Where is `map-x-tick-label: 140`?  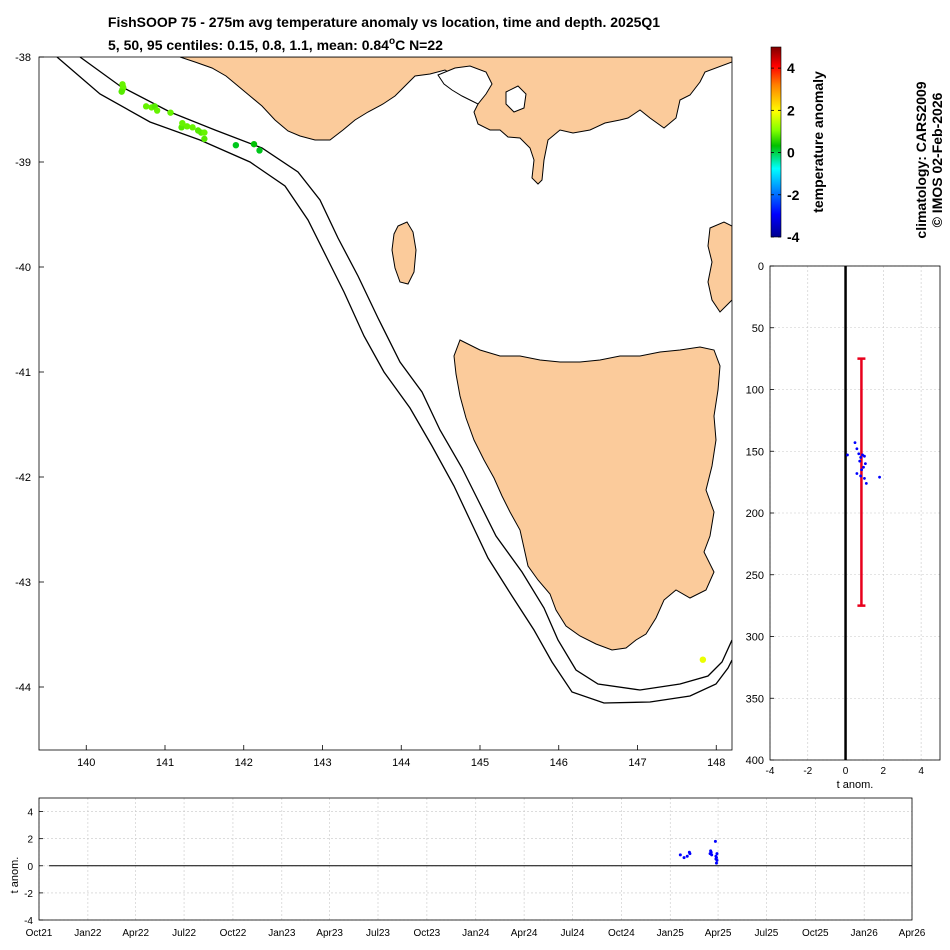
map-x-tick-label: 140 is located at coordinates (86, 763).